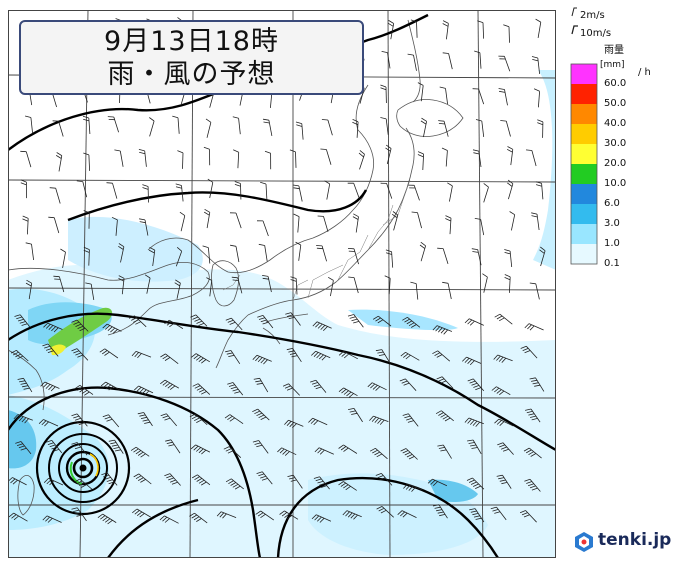 The width and height of the screenshot is (692, 571). What do you see at coordinates (615, 163) in the screenshot?
I see `rain-scale-label: 20.0` at bounding box center [615, 163].